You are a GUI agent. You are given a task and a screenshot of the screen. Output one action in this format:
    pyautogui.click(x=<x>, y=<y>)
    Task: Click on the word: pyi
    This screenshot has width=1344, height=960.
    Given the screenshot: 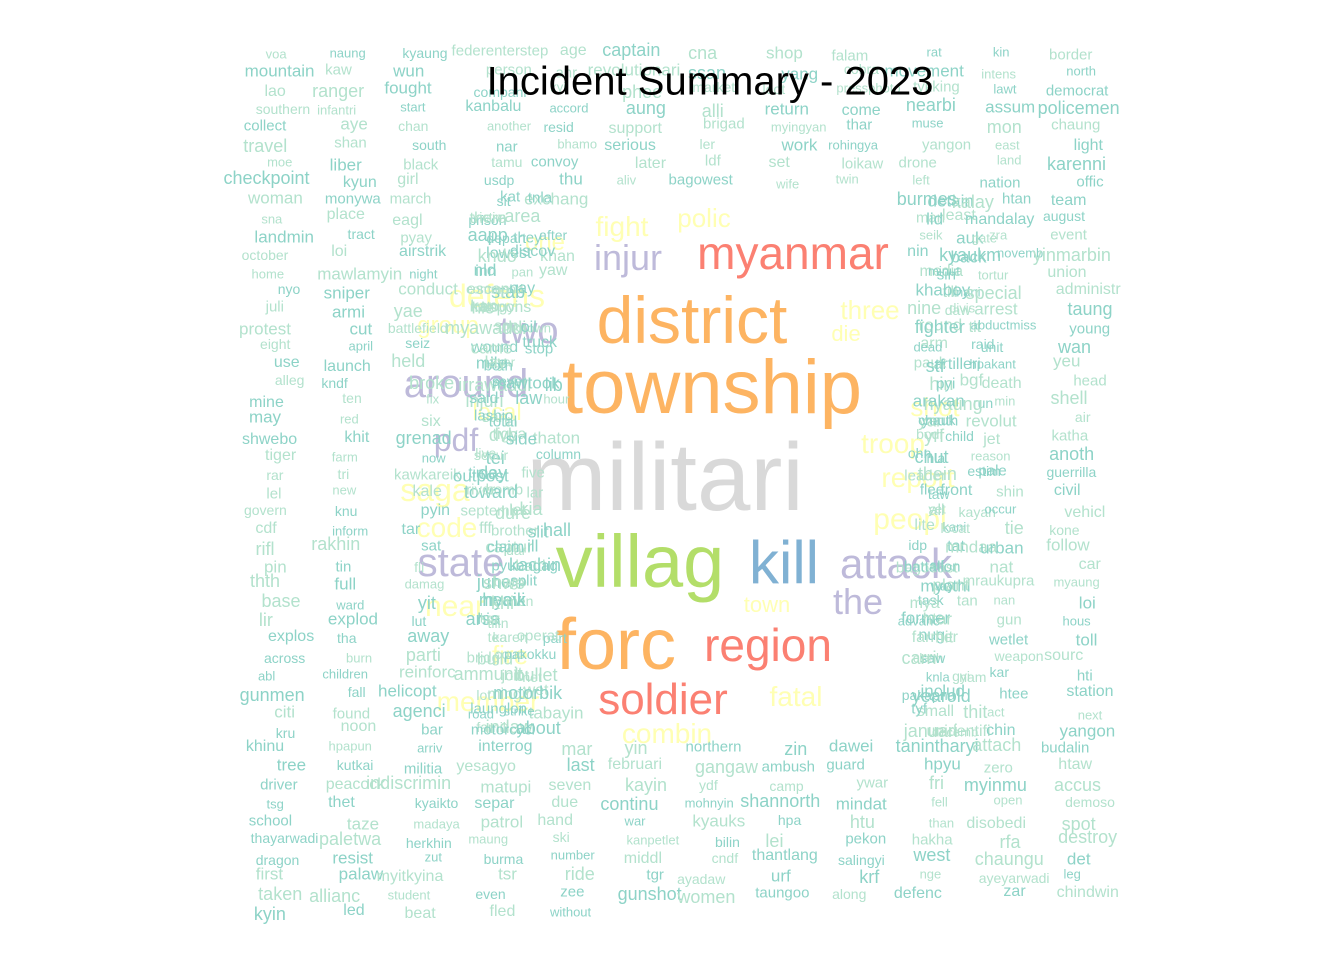 What is the action you would take?
    pyautogui.click(x=946, y=384)
    